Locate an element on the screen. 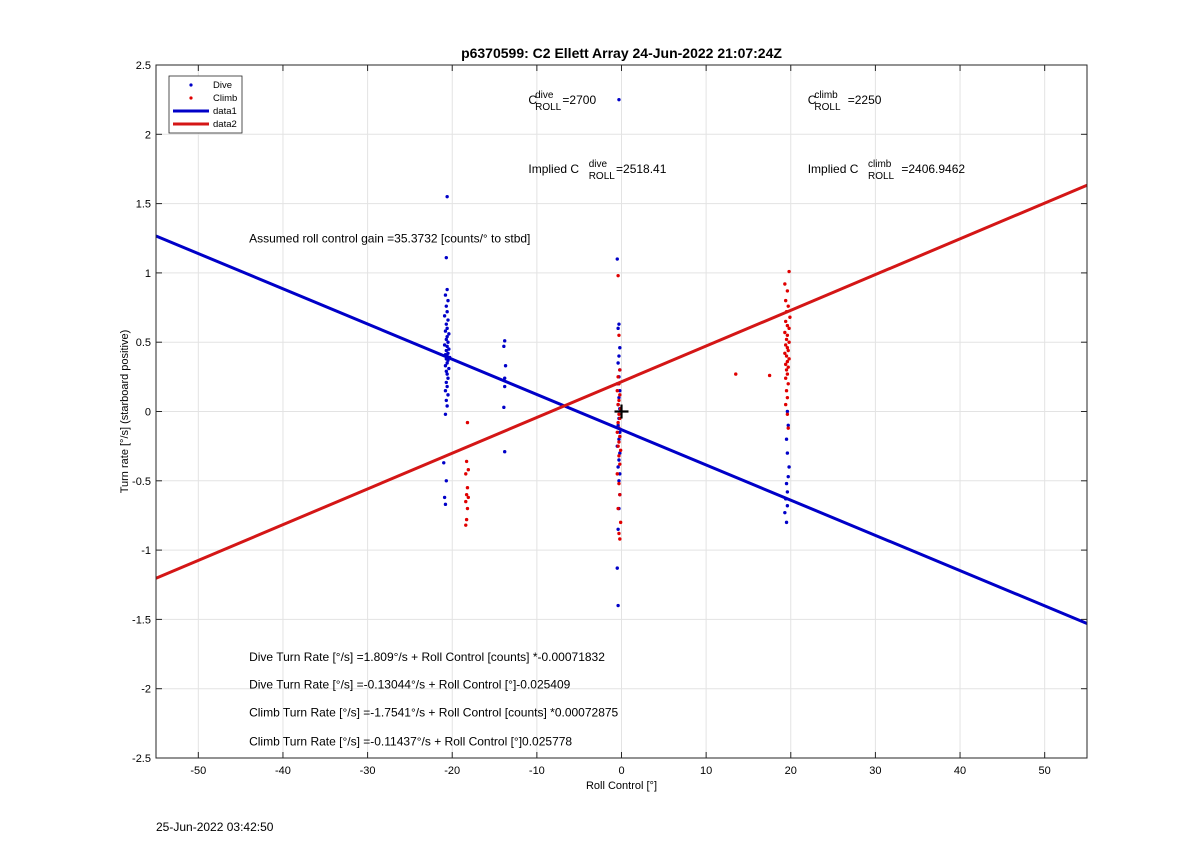 The image size is (1200, 851). y-tick-label: -1.5 is located at coordinates (141, 620).